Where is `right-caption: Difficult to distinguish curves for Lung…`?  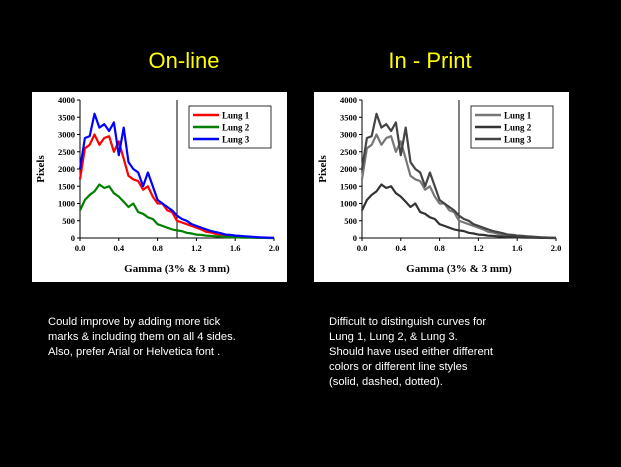 right-caption: Difficult to distinguish curves for Lung… is located at coordinates (411, 352).